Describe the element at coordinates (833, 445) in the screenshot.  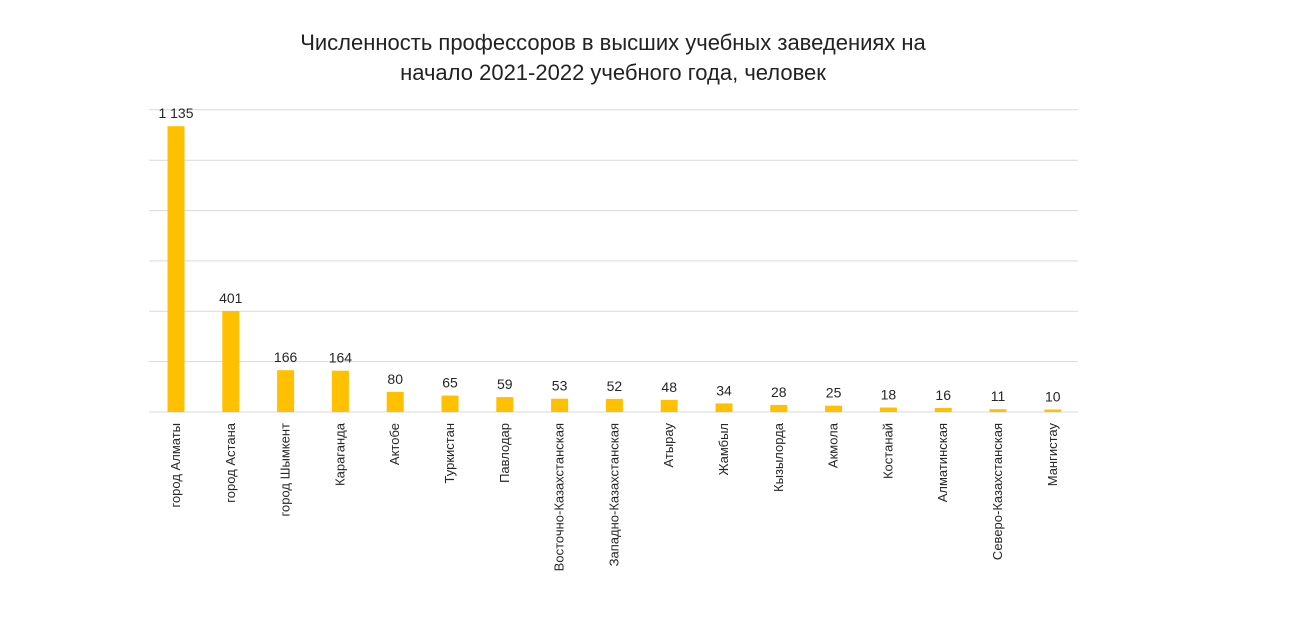
I see `x-tick-label-13: Акмола` at that location.